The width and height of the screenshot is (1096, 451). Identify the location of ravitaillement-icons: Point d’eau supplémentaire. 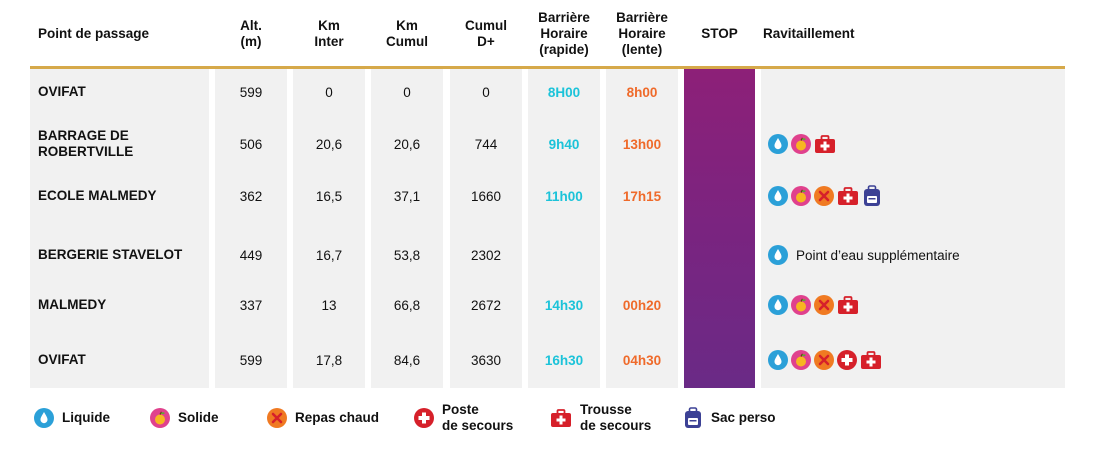
(864, 255).